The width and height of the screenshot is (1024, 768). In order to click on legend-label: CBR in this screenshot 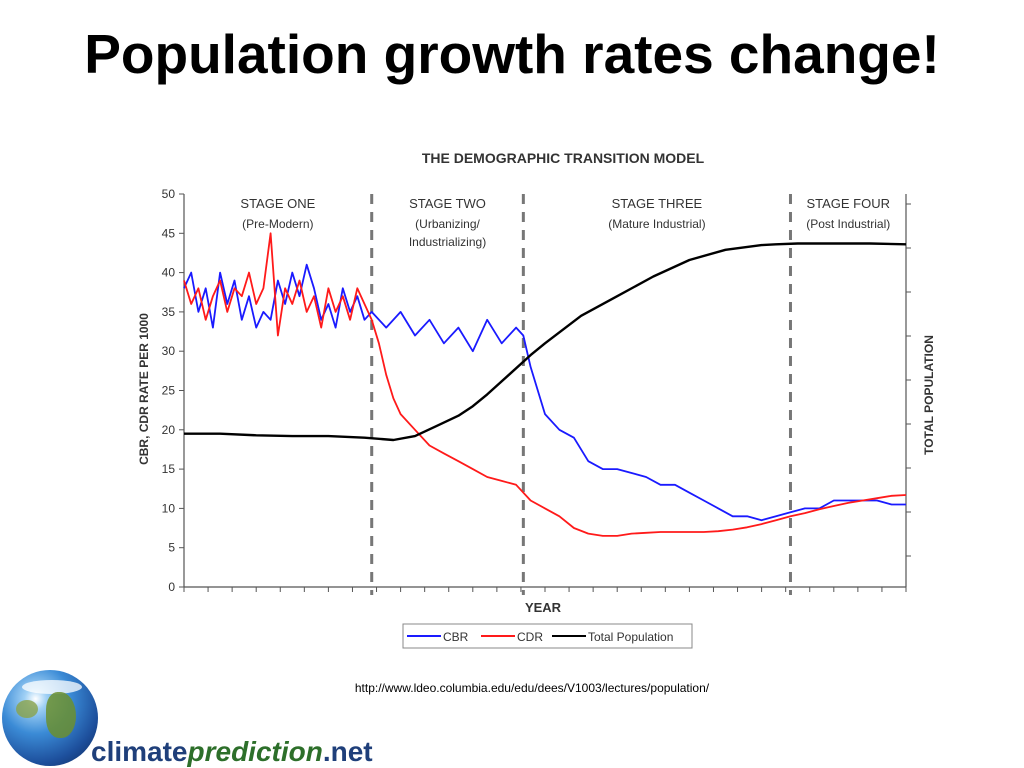, I will do `click(456, 637)`.